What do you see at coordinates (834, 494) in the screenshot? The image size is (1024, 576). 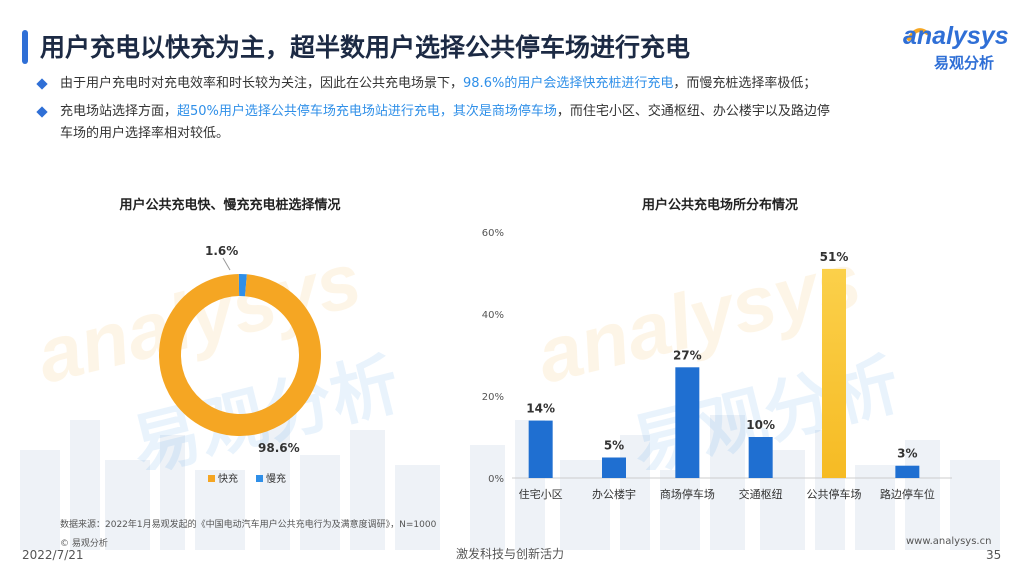 I see `x-category-label: 公共停车场` at bounding box center [834, 494].